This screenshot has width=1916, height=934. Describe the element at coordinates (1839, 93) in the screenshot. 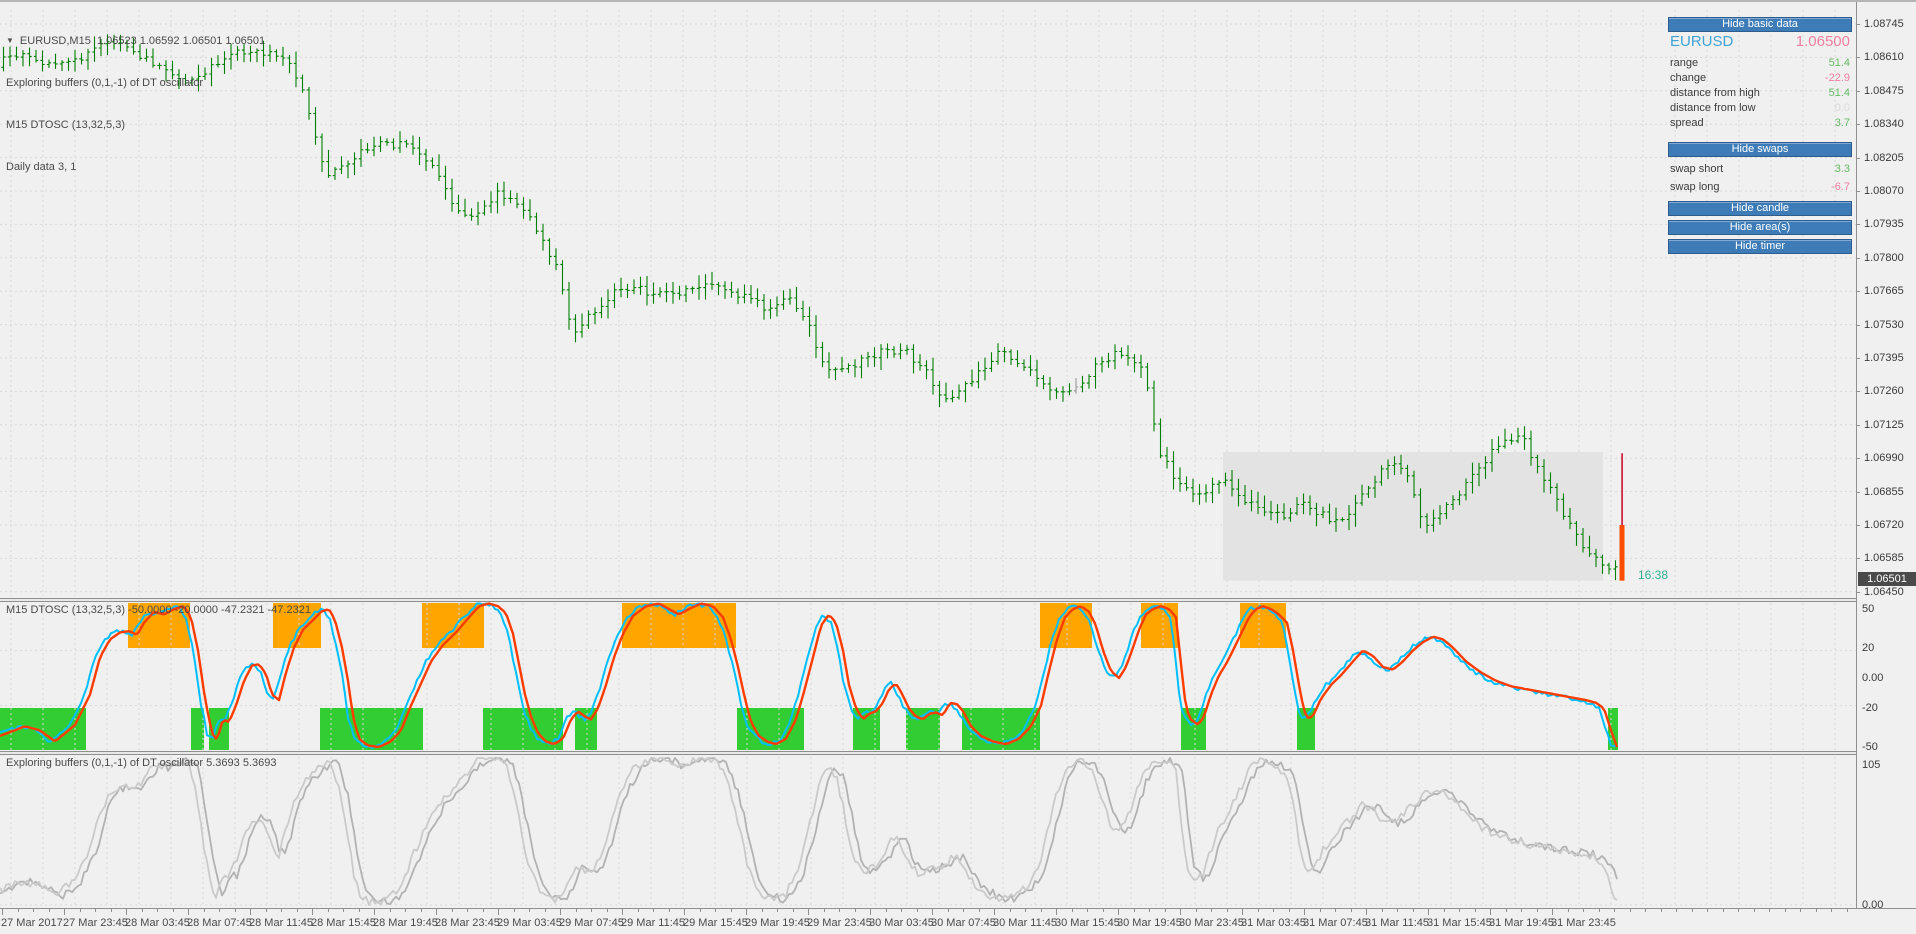

I see `distance-high-value: 51.4` at that location.